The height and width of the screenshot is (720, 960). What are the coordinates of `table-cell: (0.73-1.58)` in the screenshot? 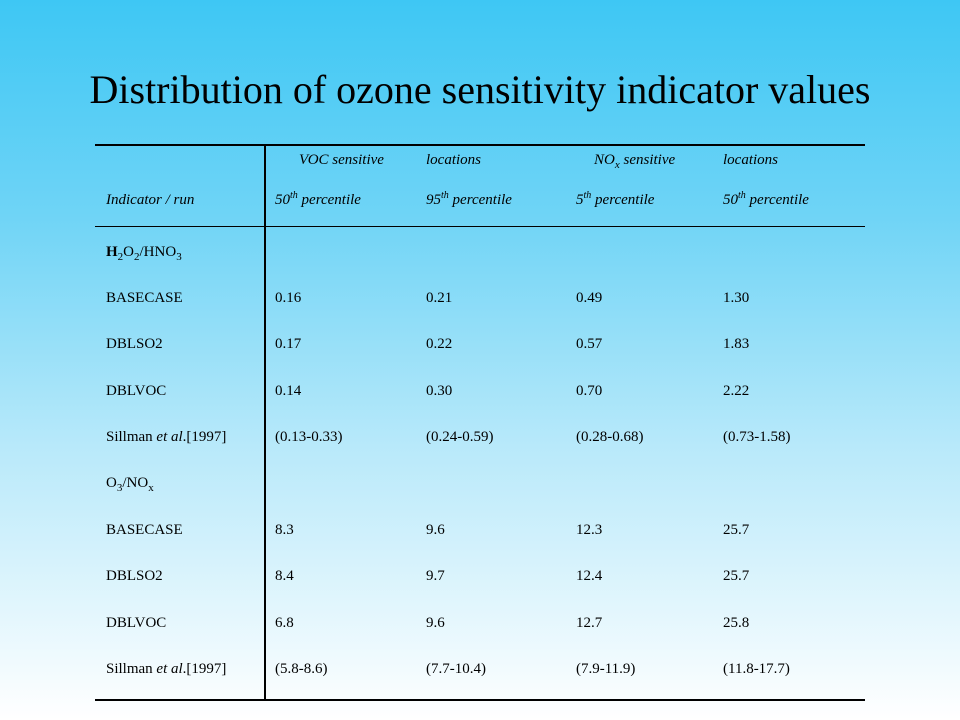 It's located at (757, 437).